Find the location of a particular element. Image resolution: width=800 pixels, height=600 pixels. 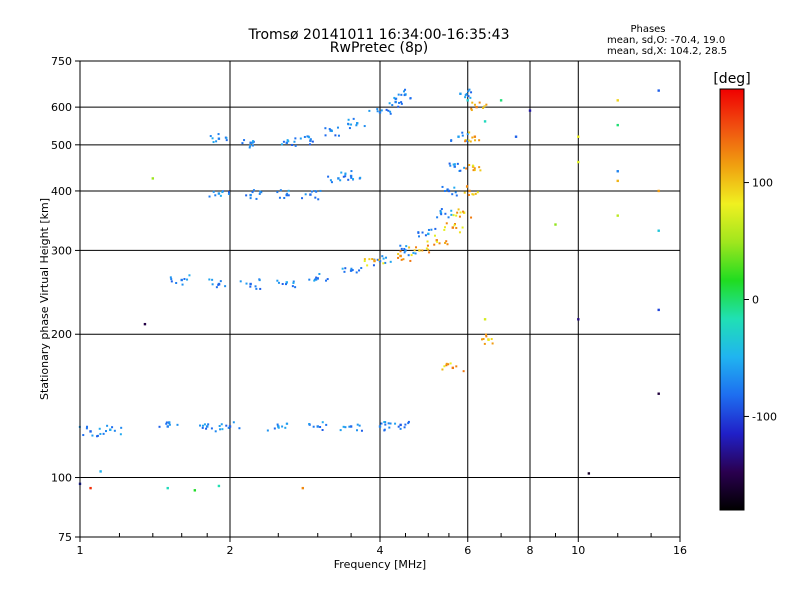

y-tick-label: 500 is located at coordinates (61, 145).